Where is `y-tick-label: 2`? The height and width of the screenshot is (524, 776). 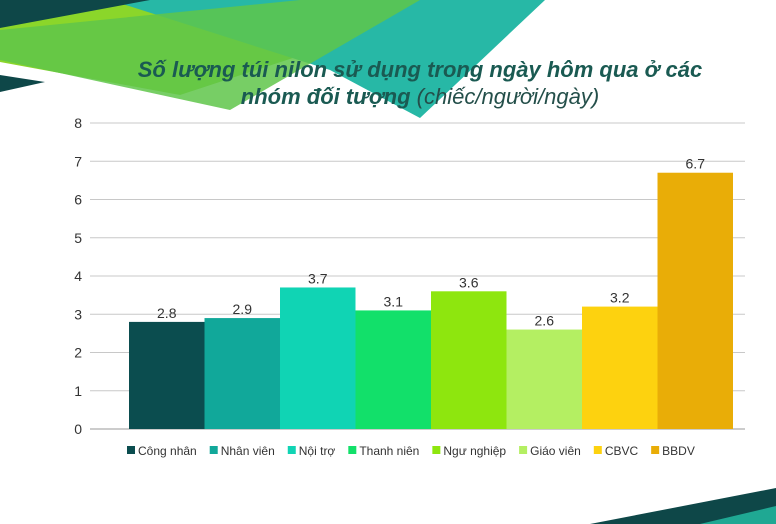
y-tick-label: 2 is located at coordinates (78, 353).